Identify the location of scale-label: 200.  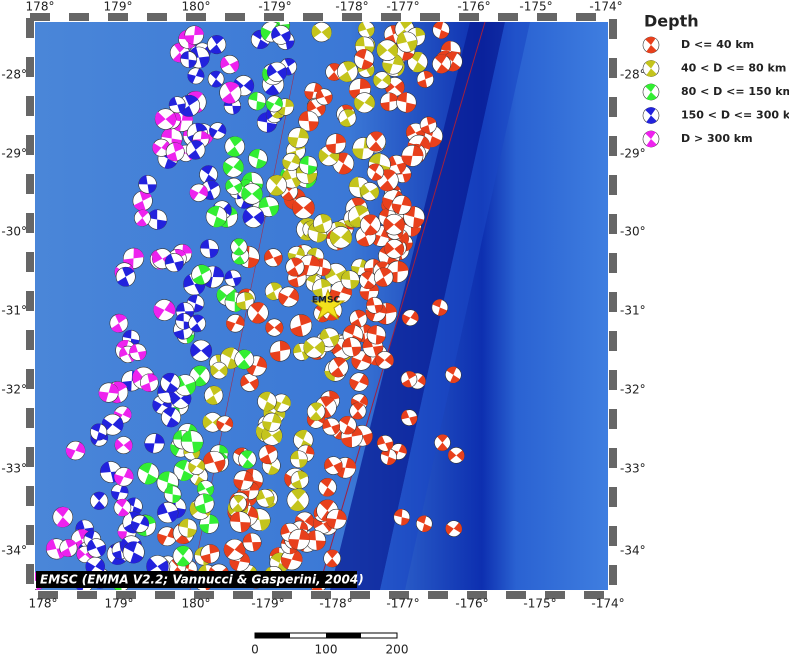
(397, 649).